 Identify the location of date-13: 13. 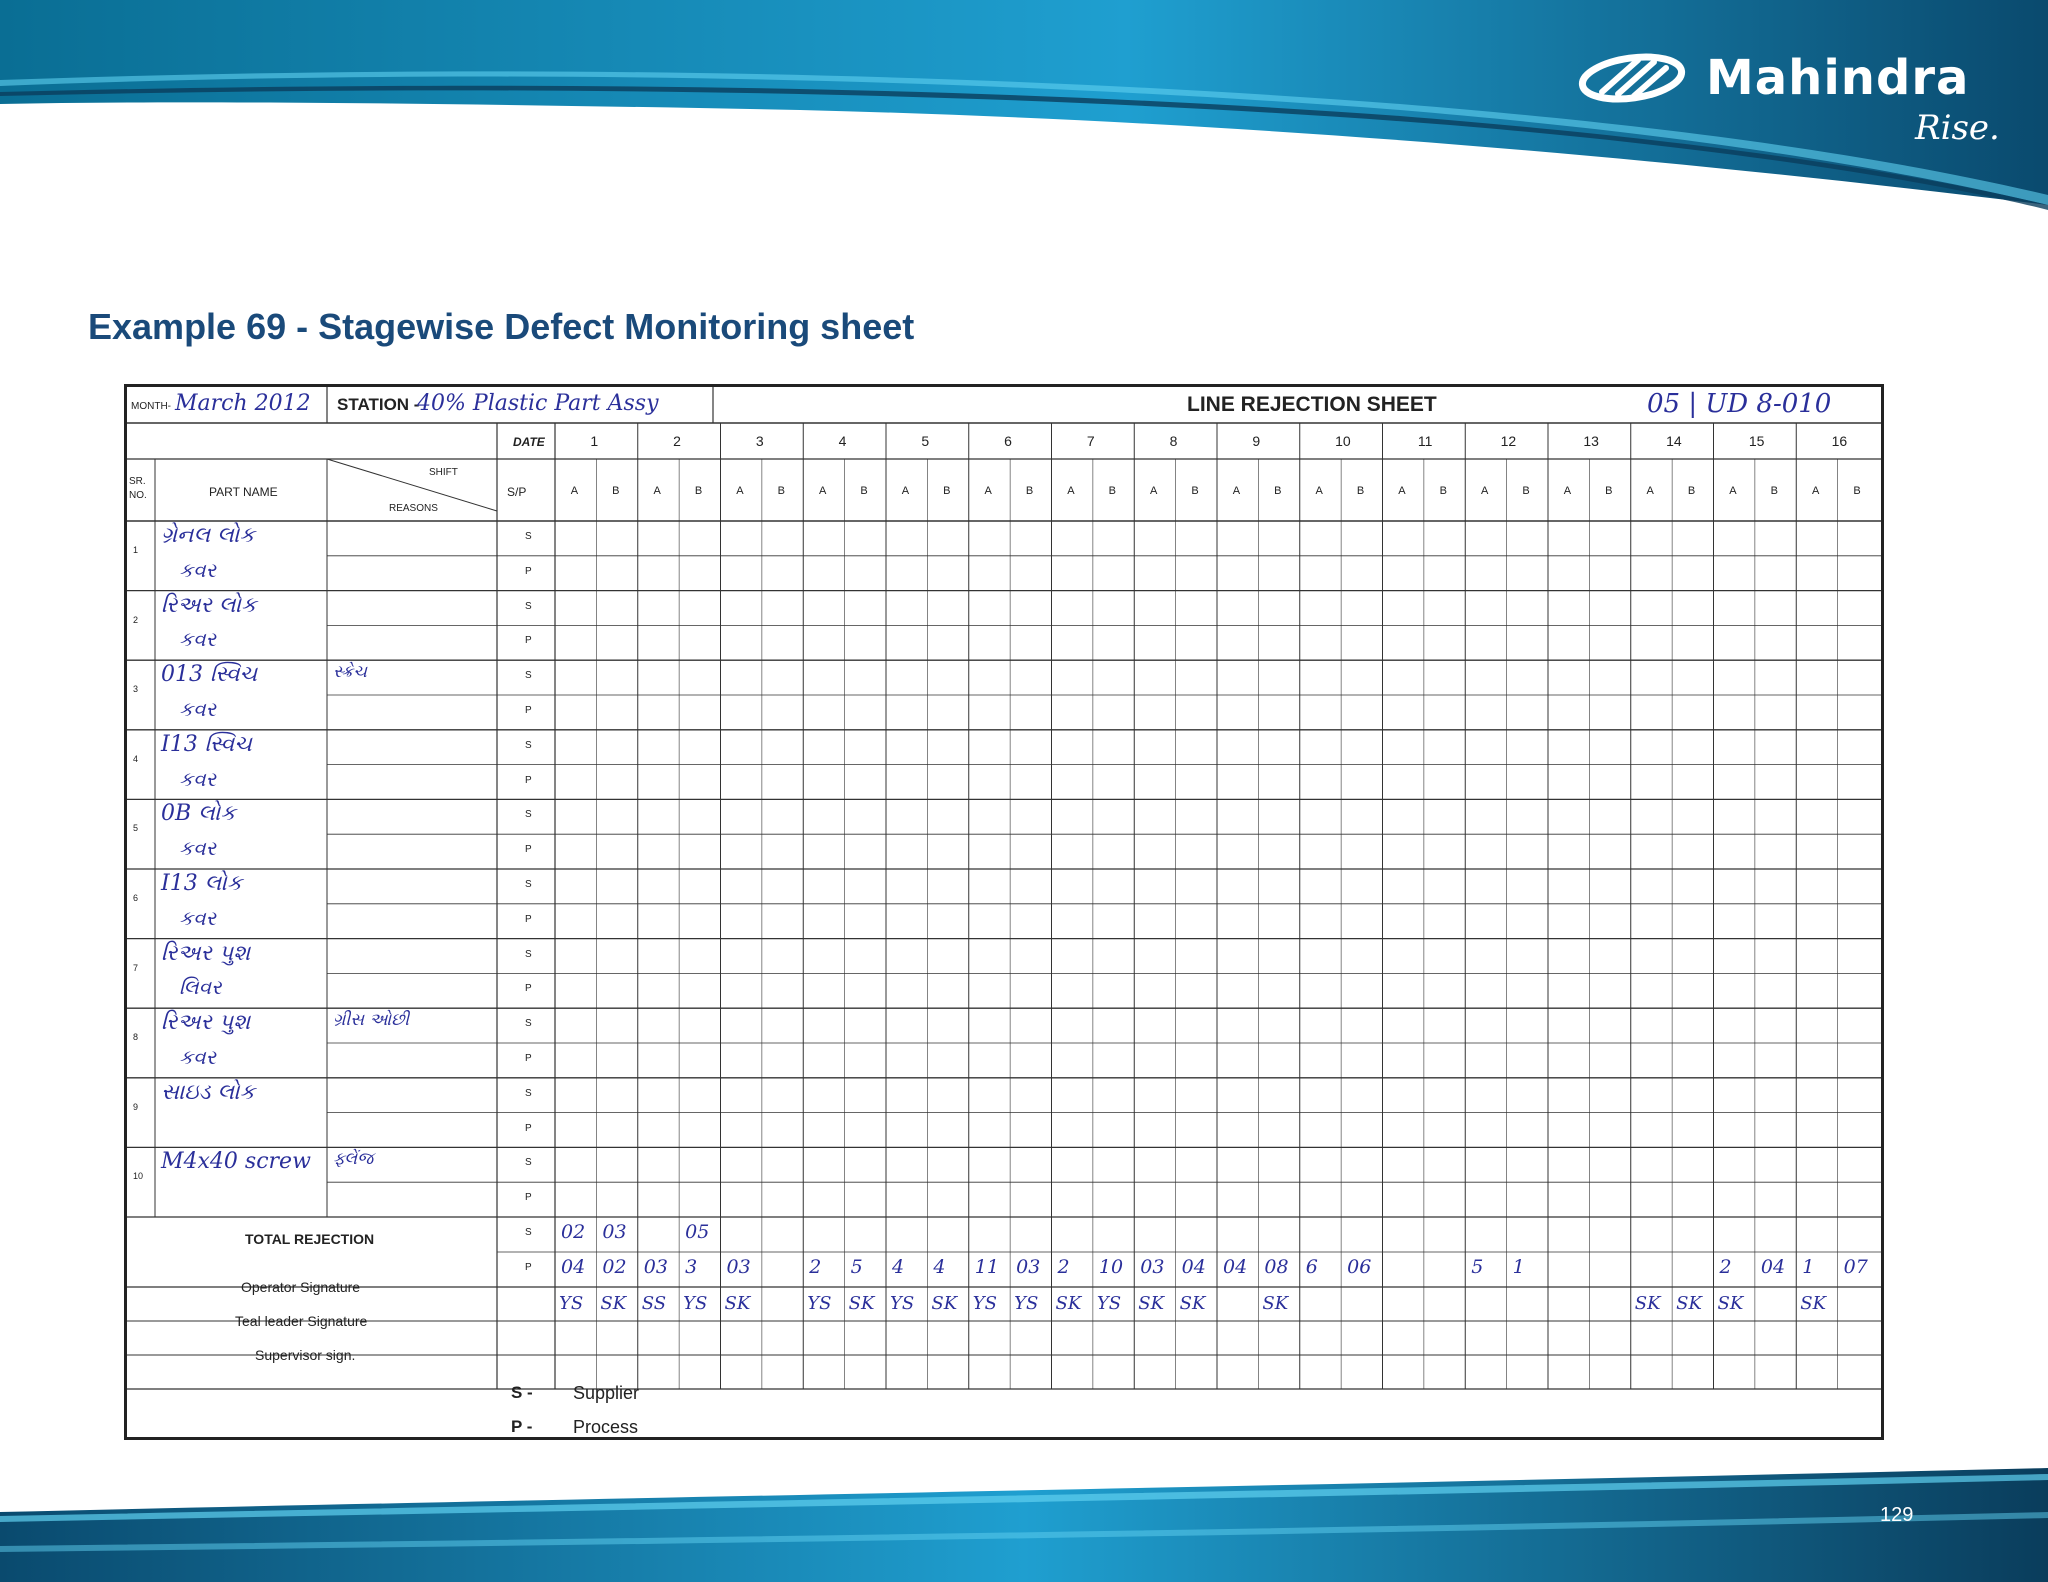
(1591, 441).